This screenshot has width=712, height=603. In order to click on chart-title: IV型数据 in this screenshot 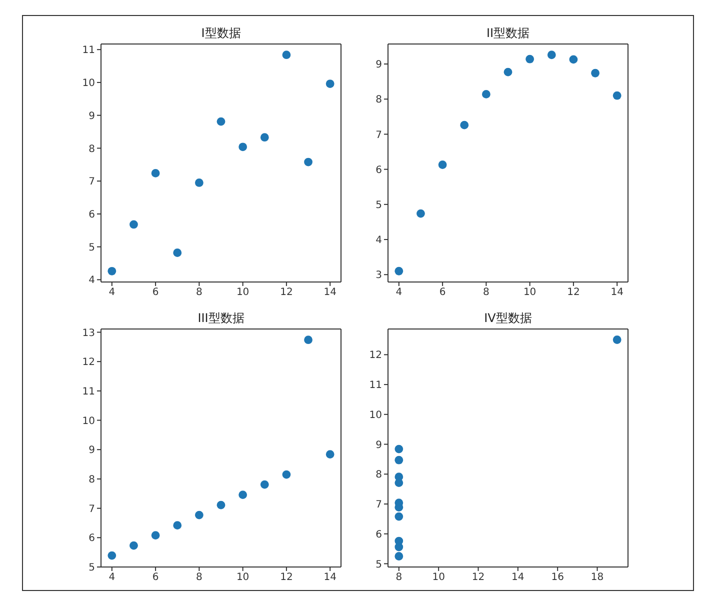, I will do `click(508, 318)`.